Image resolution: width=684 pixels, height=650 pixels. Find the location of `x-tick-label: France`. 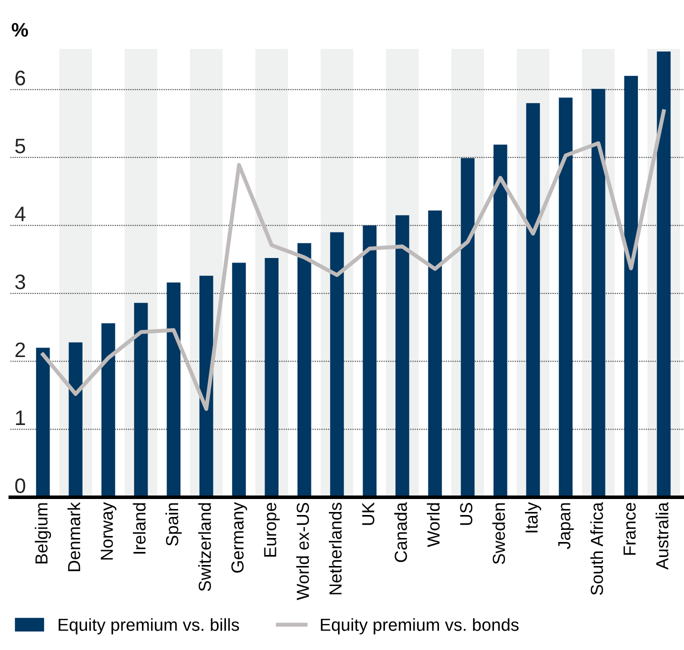

x-tick-label: France is located at coordinates (630, 528).